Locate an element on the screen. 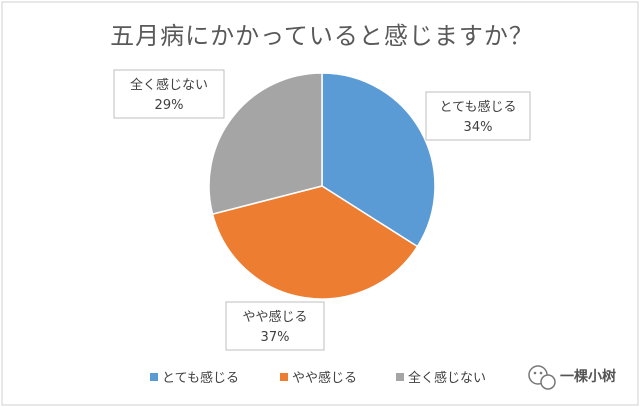 The image size is (640, 407). data-label-yaya: やや感じる 37% is located at coordinates (275, 326).